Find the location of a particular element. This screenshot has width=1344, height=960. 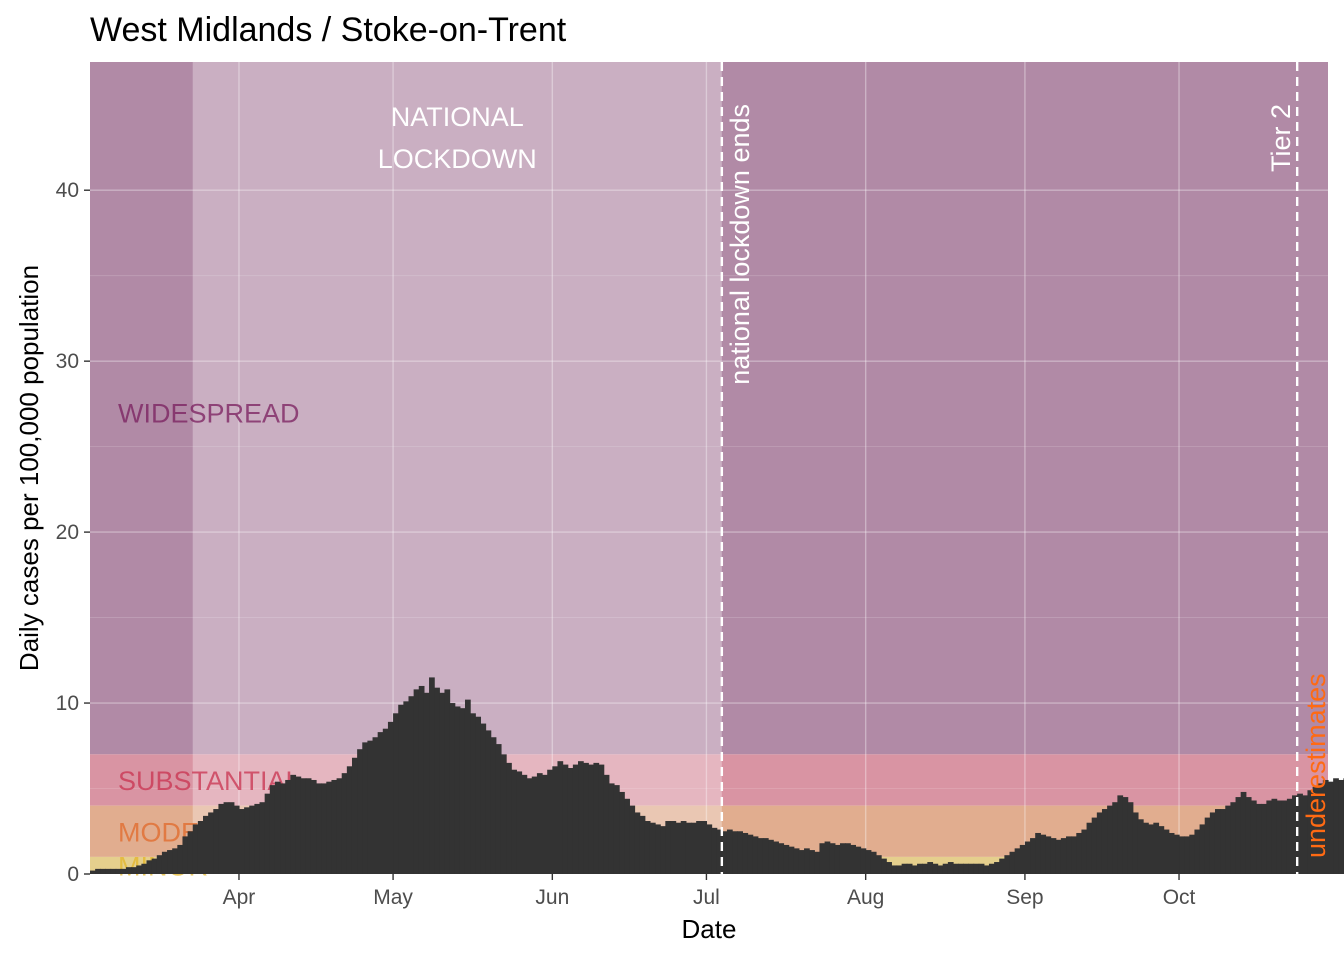

y-tick-label: 20 is located at coordinates (67, 532).